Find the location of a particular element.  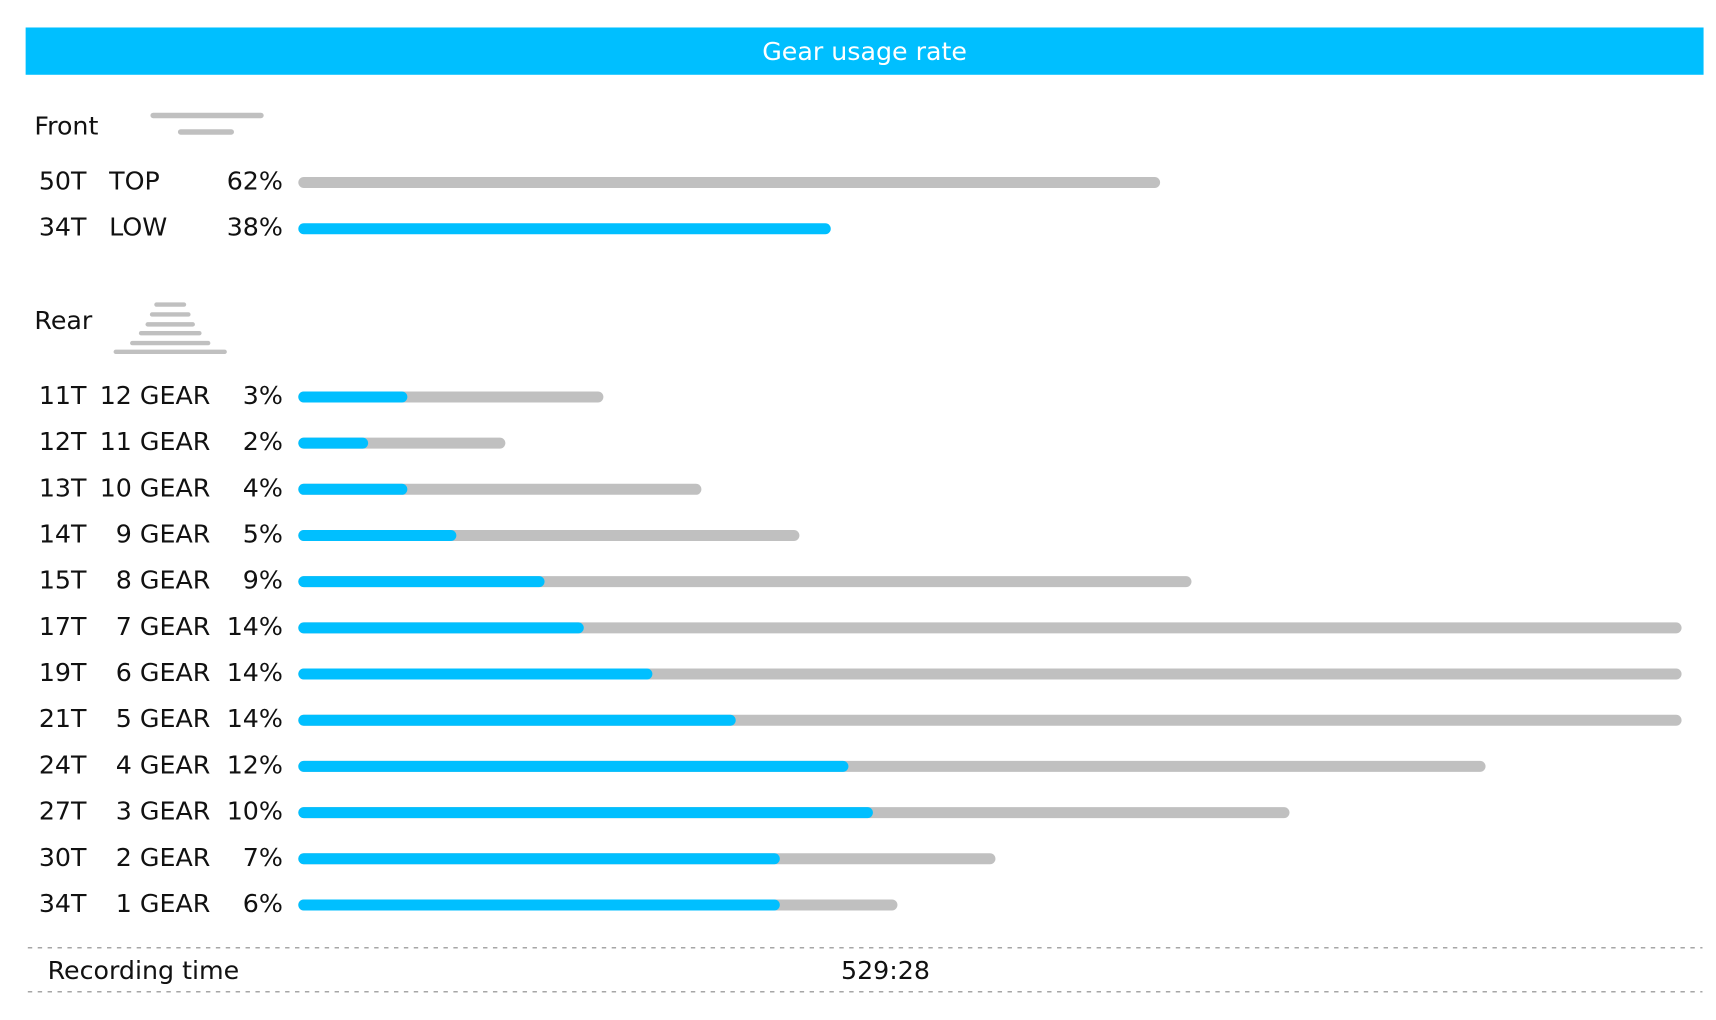

teeth: 21T is located at coordinates (63, 718).